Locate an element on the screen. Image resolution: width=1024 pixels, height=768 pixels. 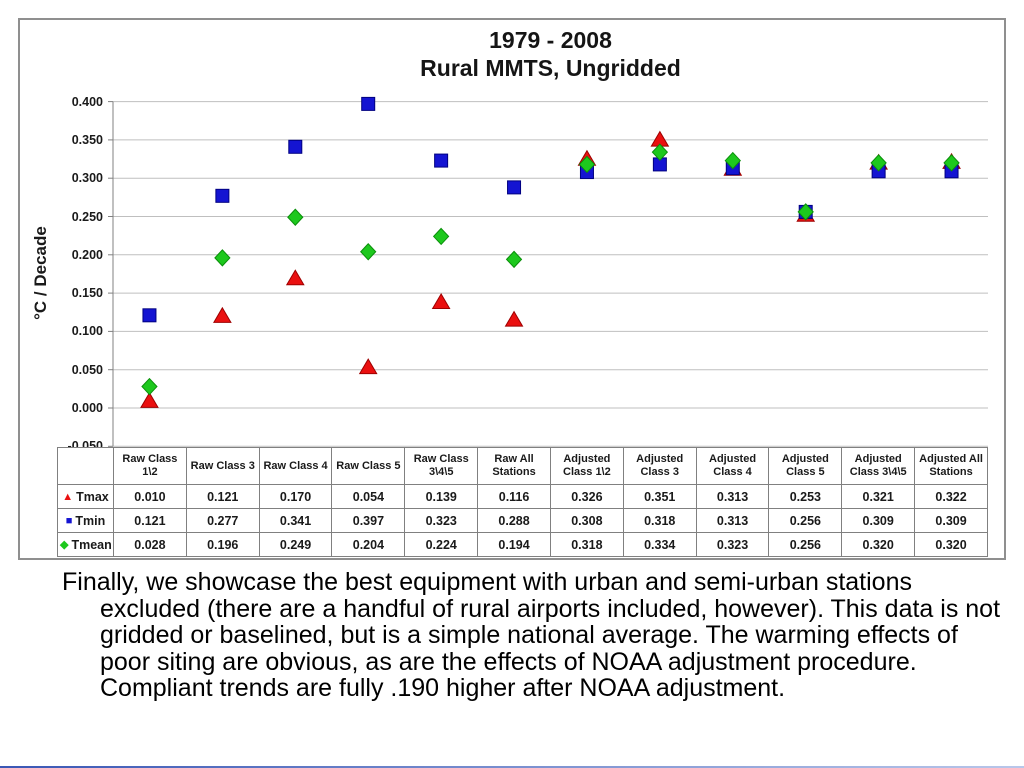
column-header: Adjusted Class 5 is located at coordinates (805, 466).